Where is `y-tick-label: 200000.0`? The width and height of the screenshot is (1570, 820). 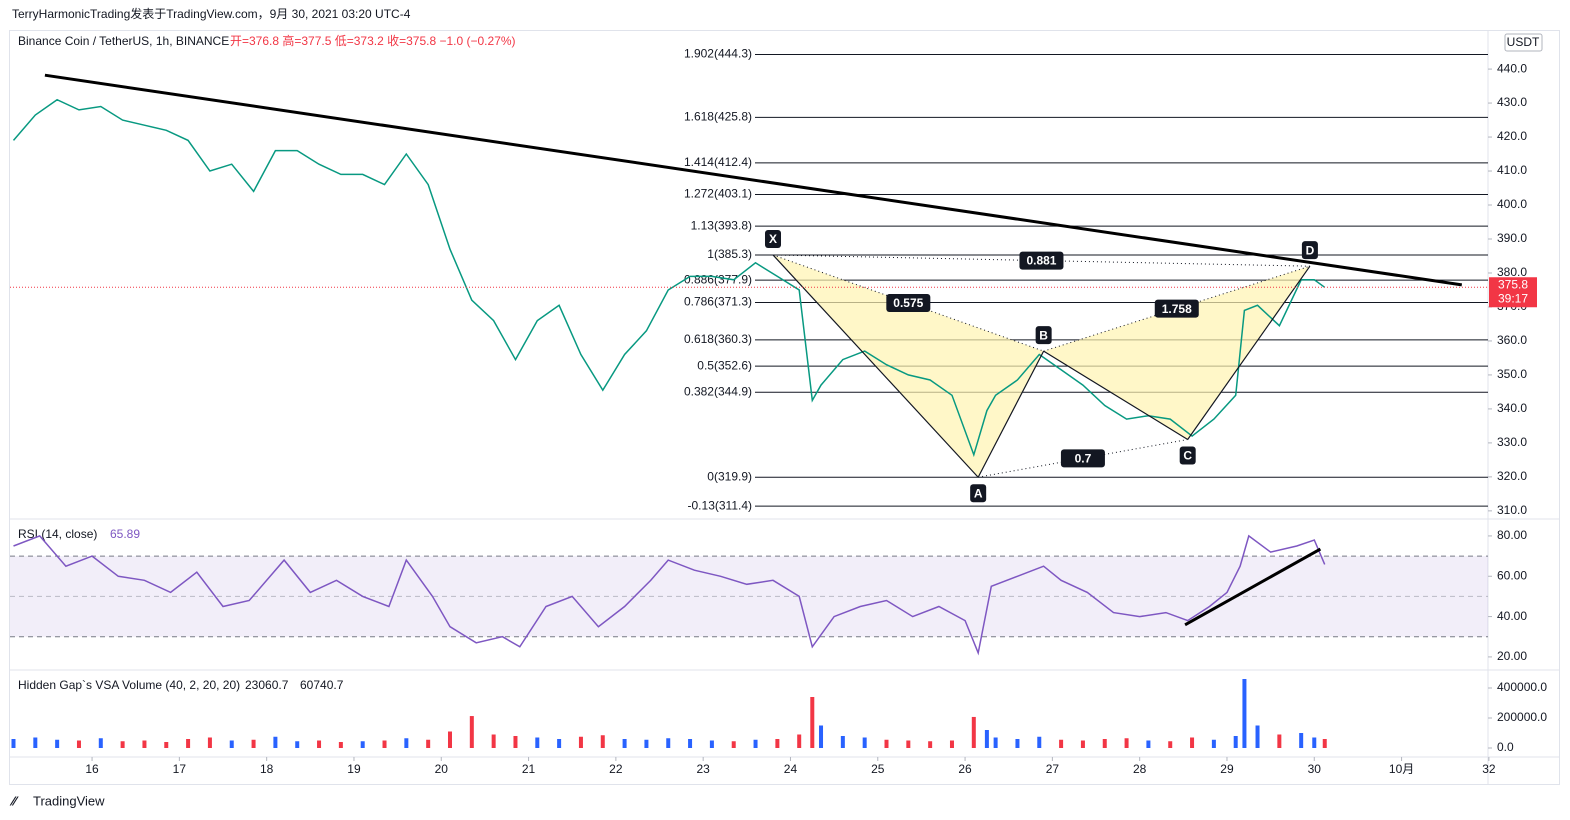
y-tick-label: 200000.0 is located at coordinates (1522, 717).